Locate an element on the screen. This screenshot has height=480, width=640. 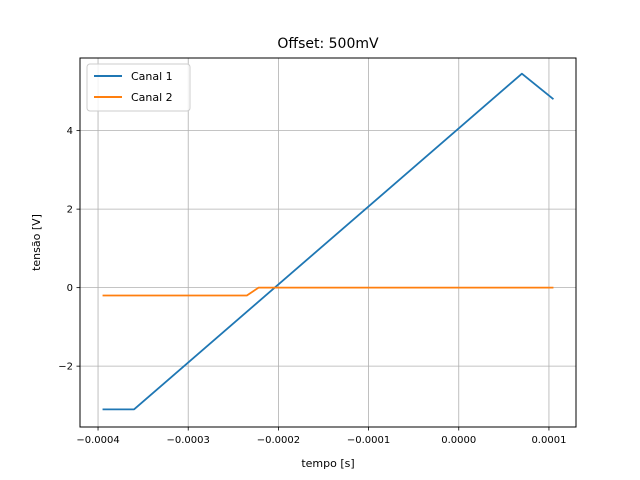
x-tick-label: −0.0003 is located at coordinates (188, 440).